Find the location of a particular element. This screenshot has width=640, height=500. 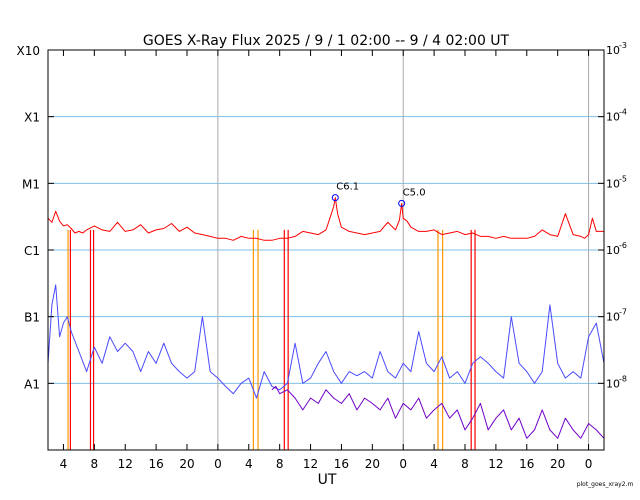

class-label: B1 is located at coordinates (32, 318).